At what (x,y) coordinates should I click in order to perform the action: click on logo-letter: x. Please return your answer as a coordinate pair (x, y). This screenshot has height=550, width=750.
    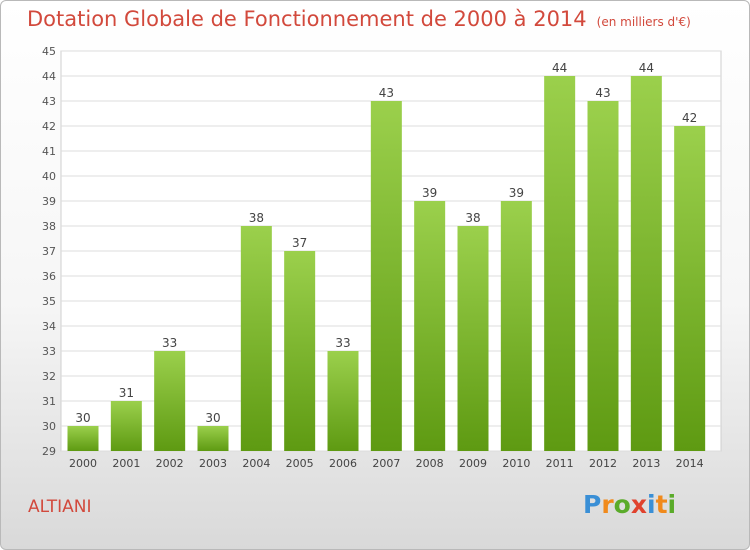
    Looking at the image, I should click on (638, 504).